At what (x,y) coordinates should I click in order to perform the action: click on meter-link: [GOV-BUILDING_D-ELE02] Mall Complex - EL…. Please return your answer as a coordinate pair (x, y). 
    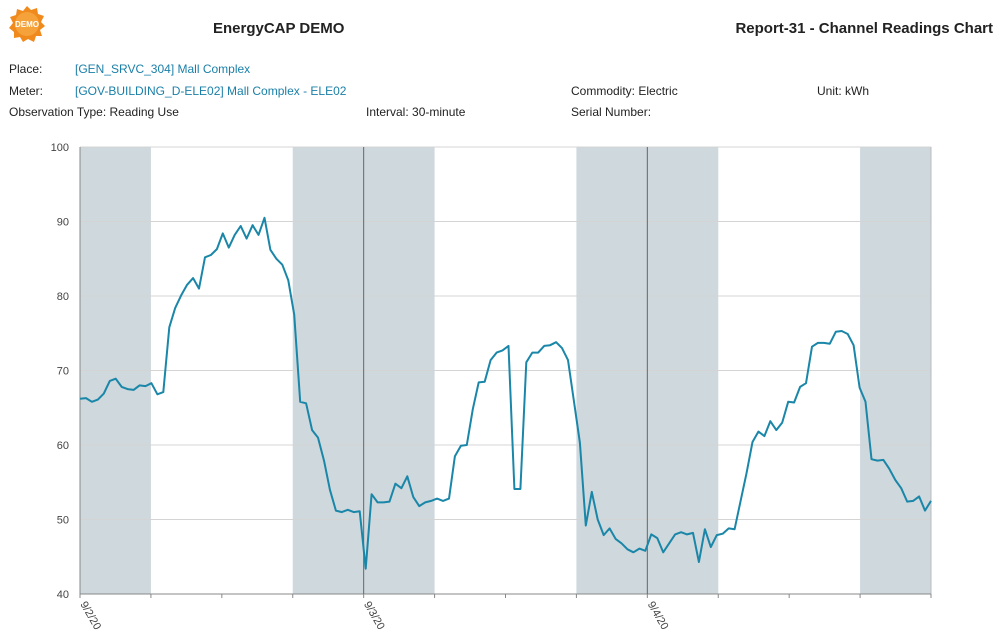
    Looking at the image, I should click on (211, 91).